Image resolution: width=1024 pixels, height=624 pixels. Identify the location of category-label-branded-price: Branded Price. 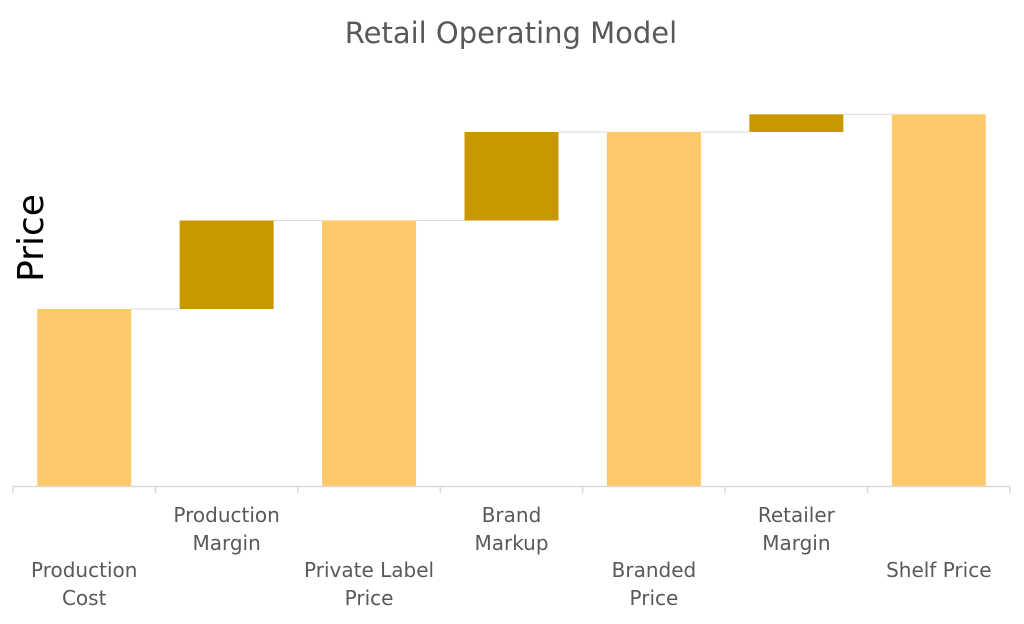
(654, 584).